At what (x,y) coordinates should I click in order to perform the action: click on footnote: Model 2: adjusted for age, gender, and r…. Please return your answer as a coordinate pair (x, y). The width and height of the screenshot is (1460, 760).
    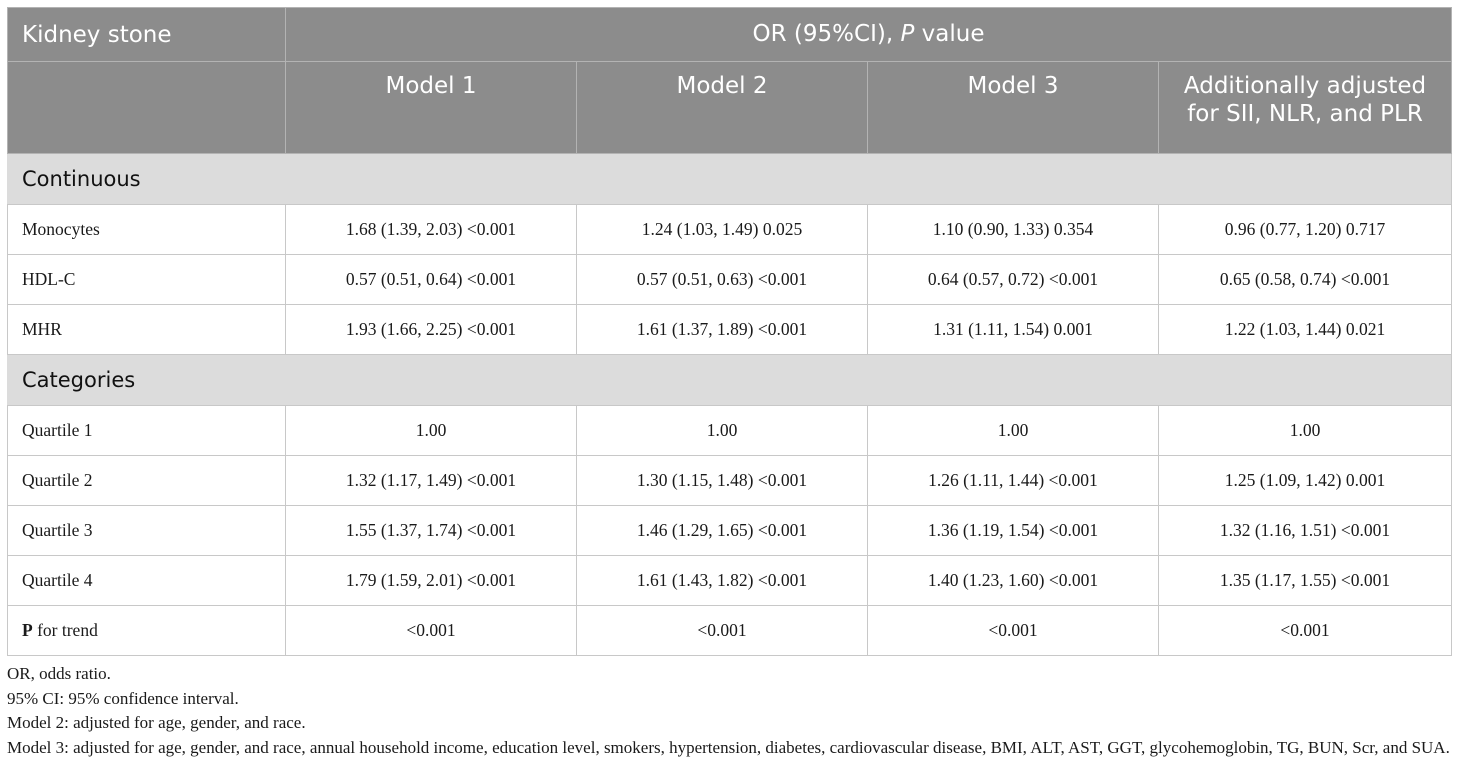
    Looking at the image, I should click on (156, 722).